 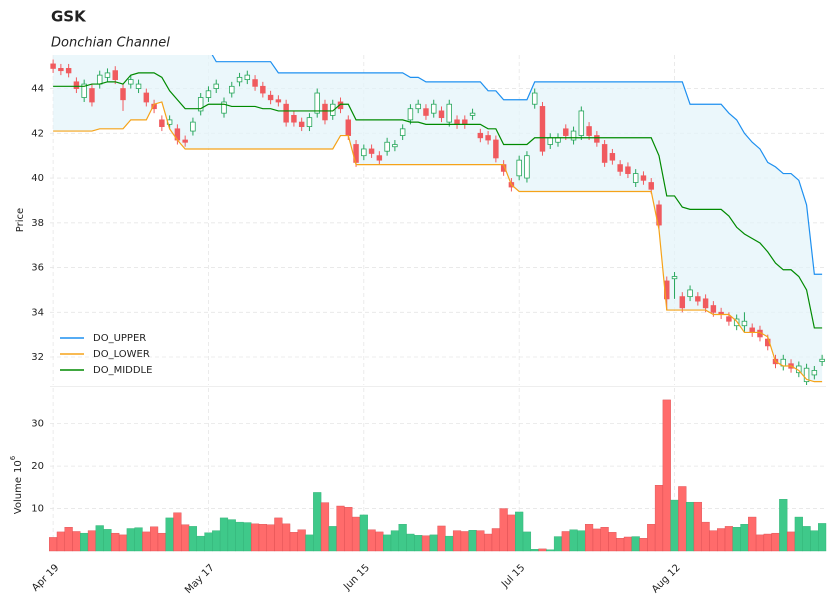 I want to click on chart-title: GSK, so click(x=69, y=17).